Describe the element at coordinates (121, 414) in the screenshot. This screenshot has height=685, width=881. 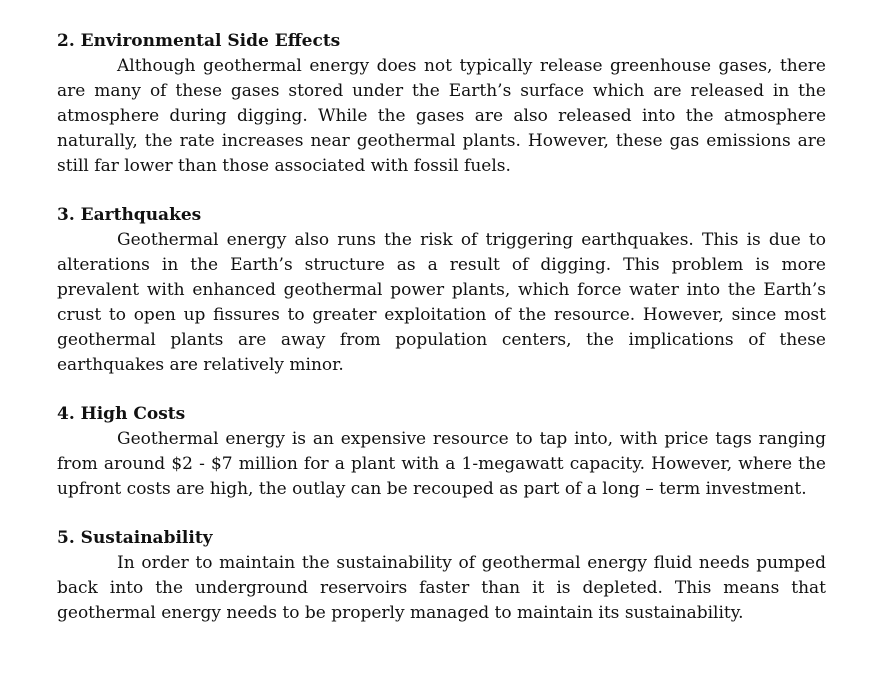
I see `section-heading: 4. High Costs` at that location.